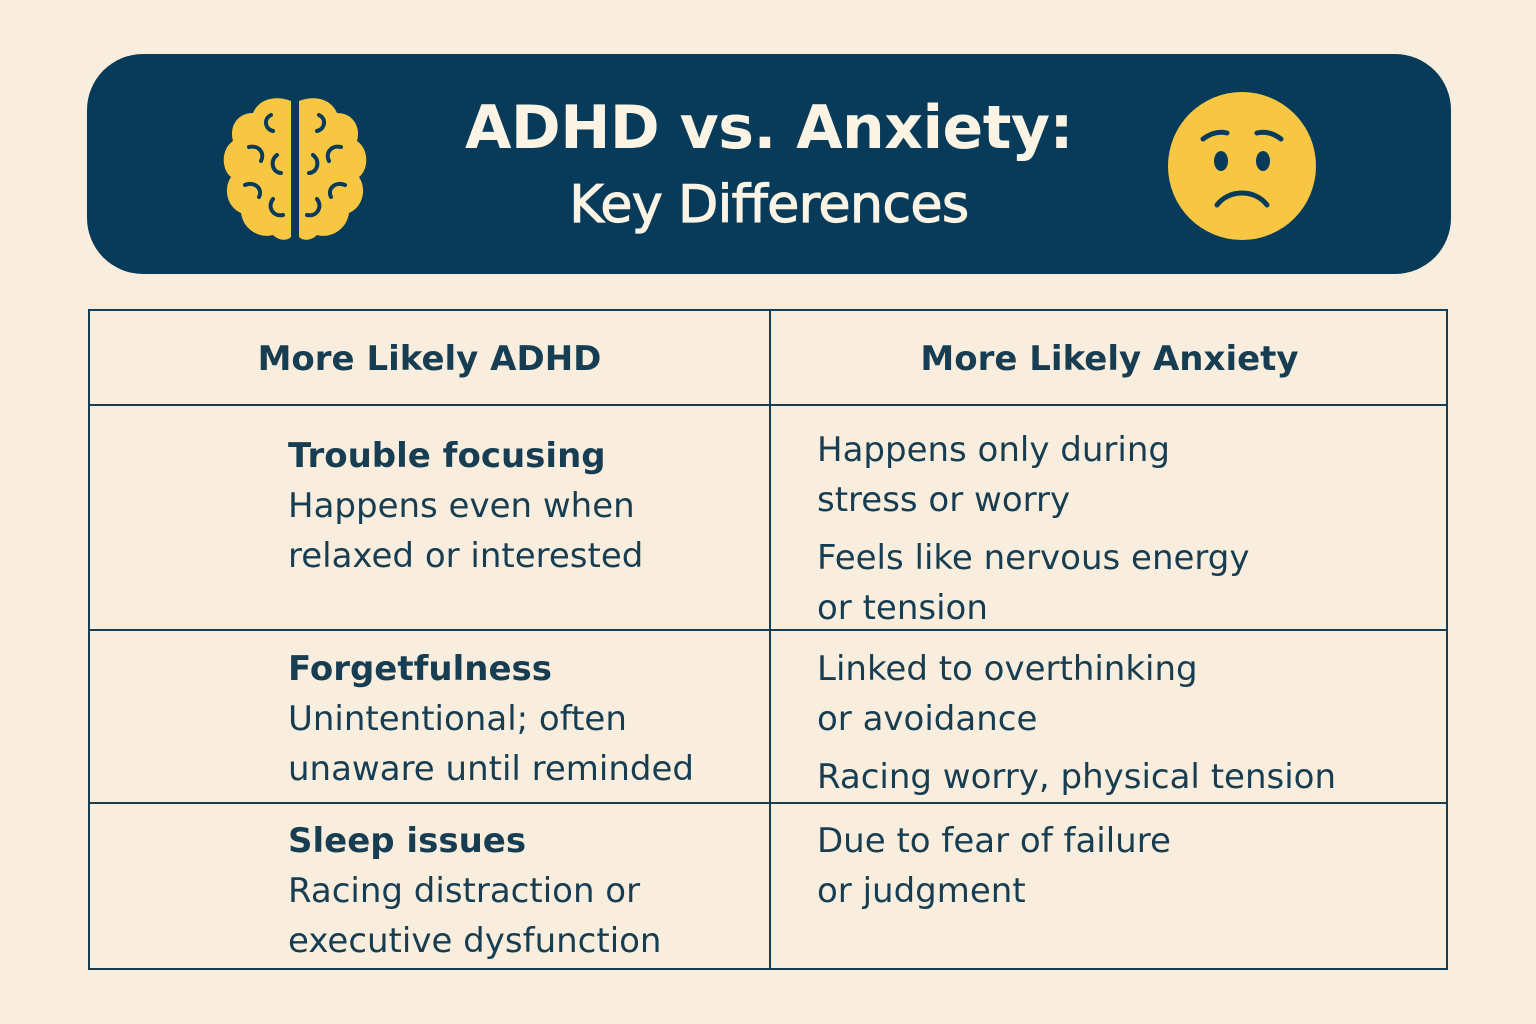 The height and width of the screenshot is (1024, 1536). Describe the element at coordinates (994, 841) in the screenshot. I see `anxiety-line: Due to fear of failure` at that location.